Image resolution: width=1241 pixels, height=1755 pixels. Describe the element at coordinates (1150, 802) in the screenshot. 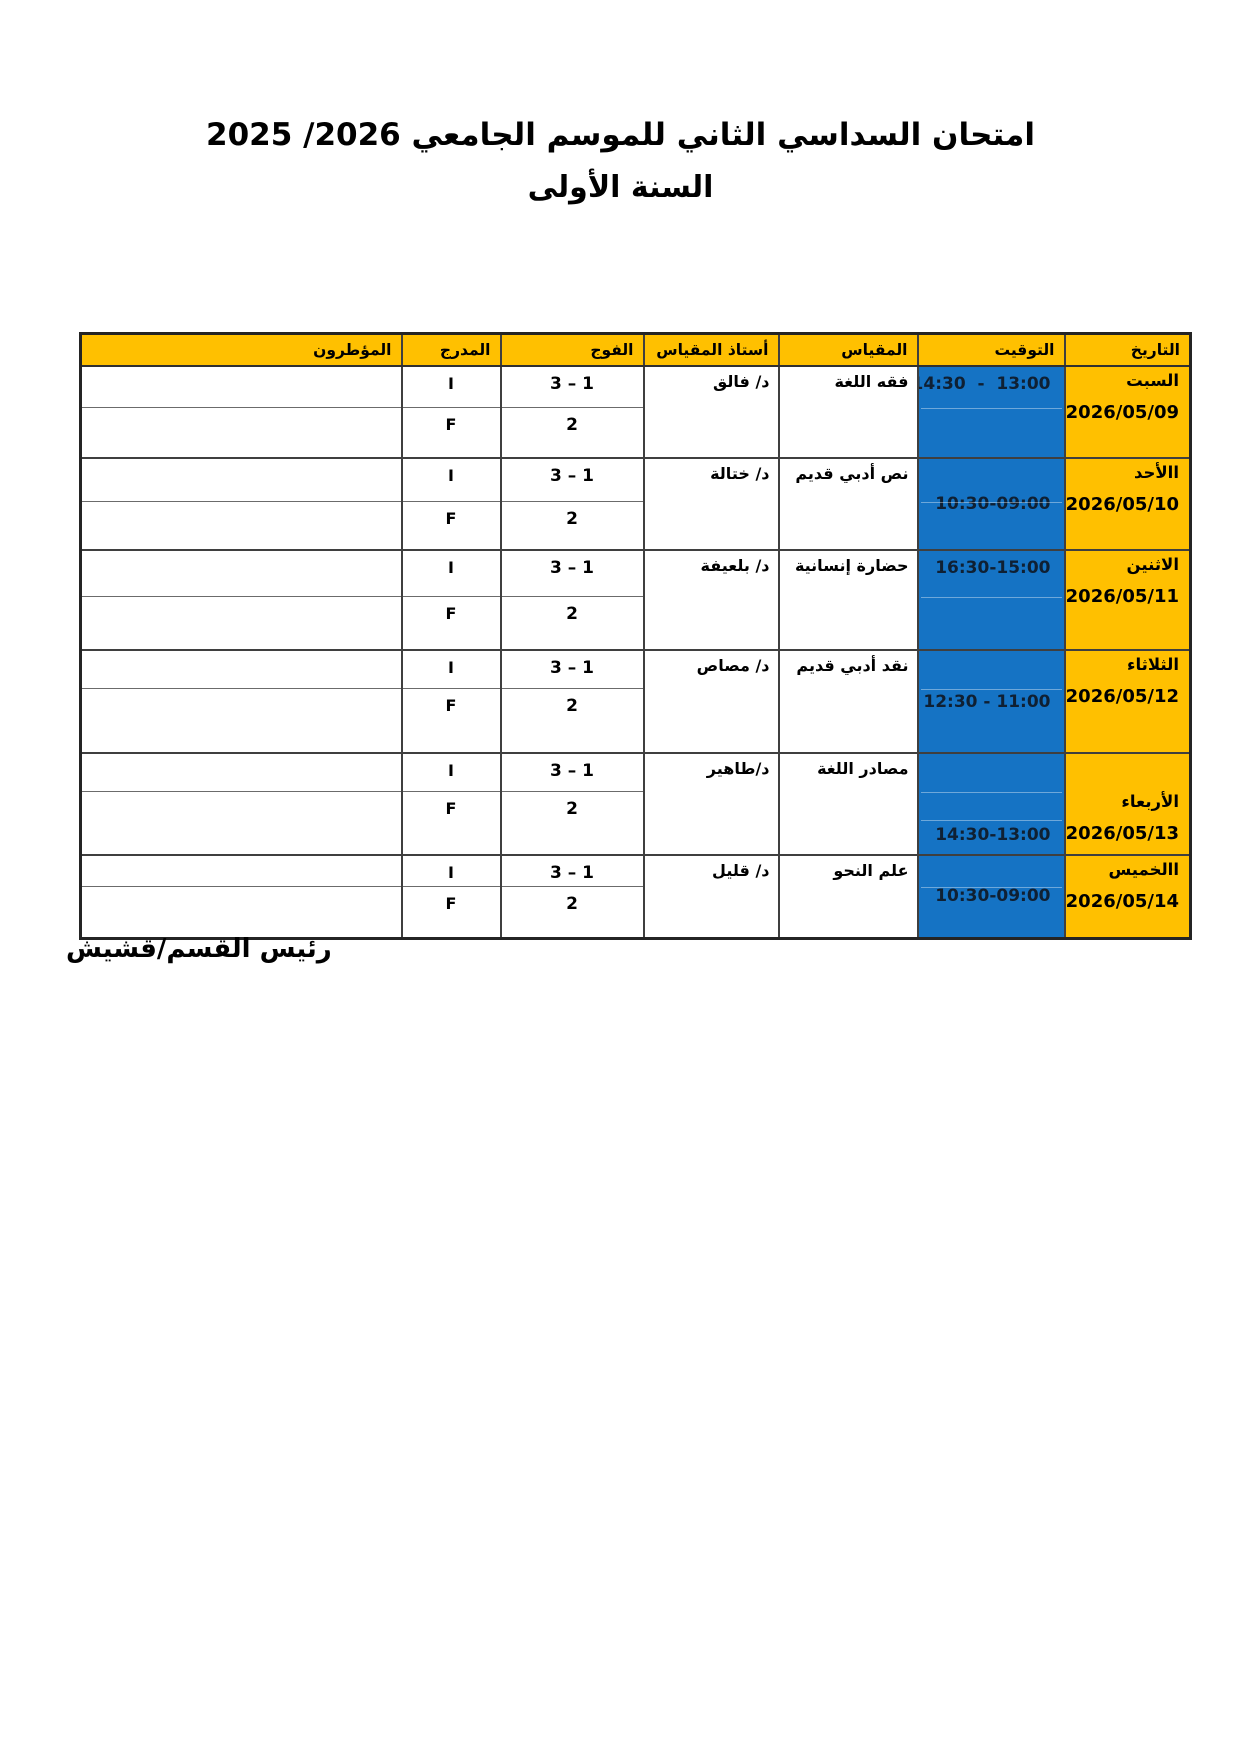

I see `day-name: الأربعاء` at that location.